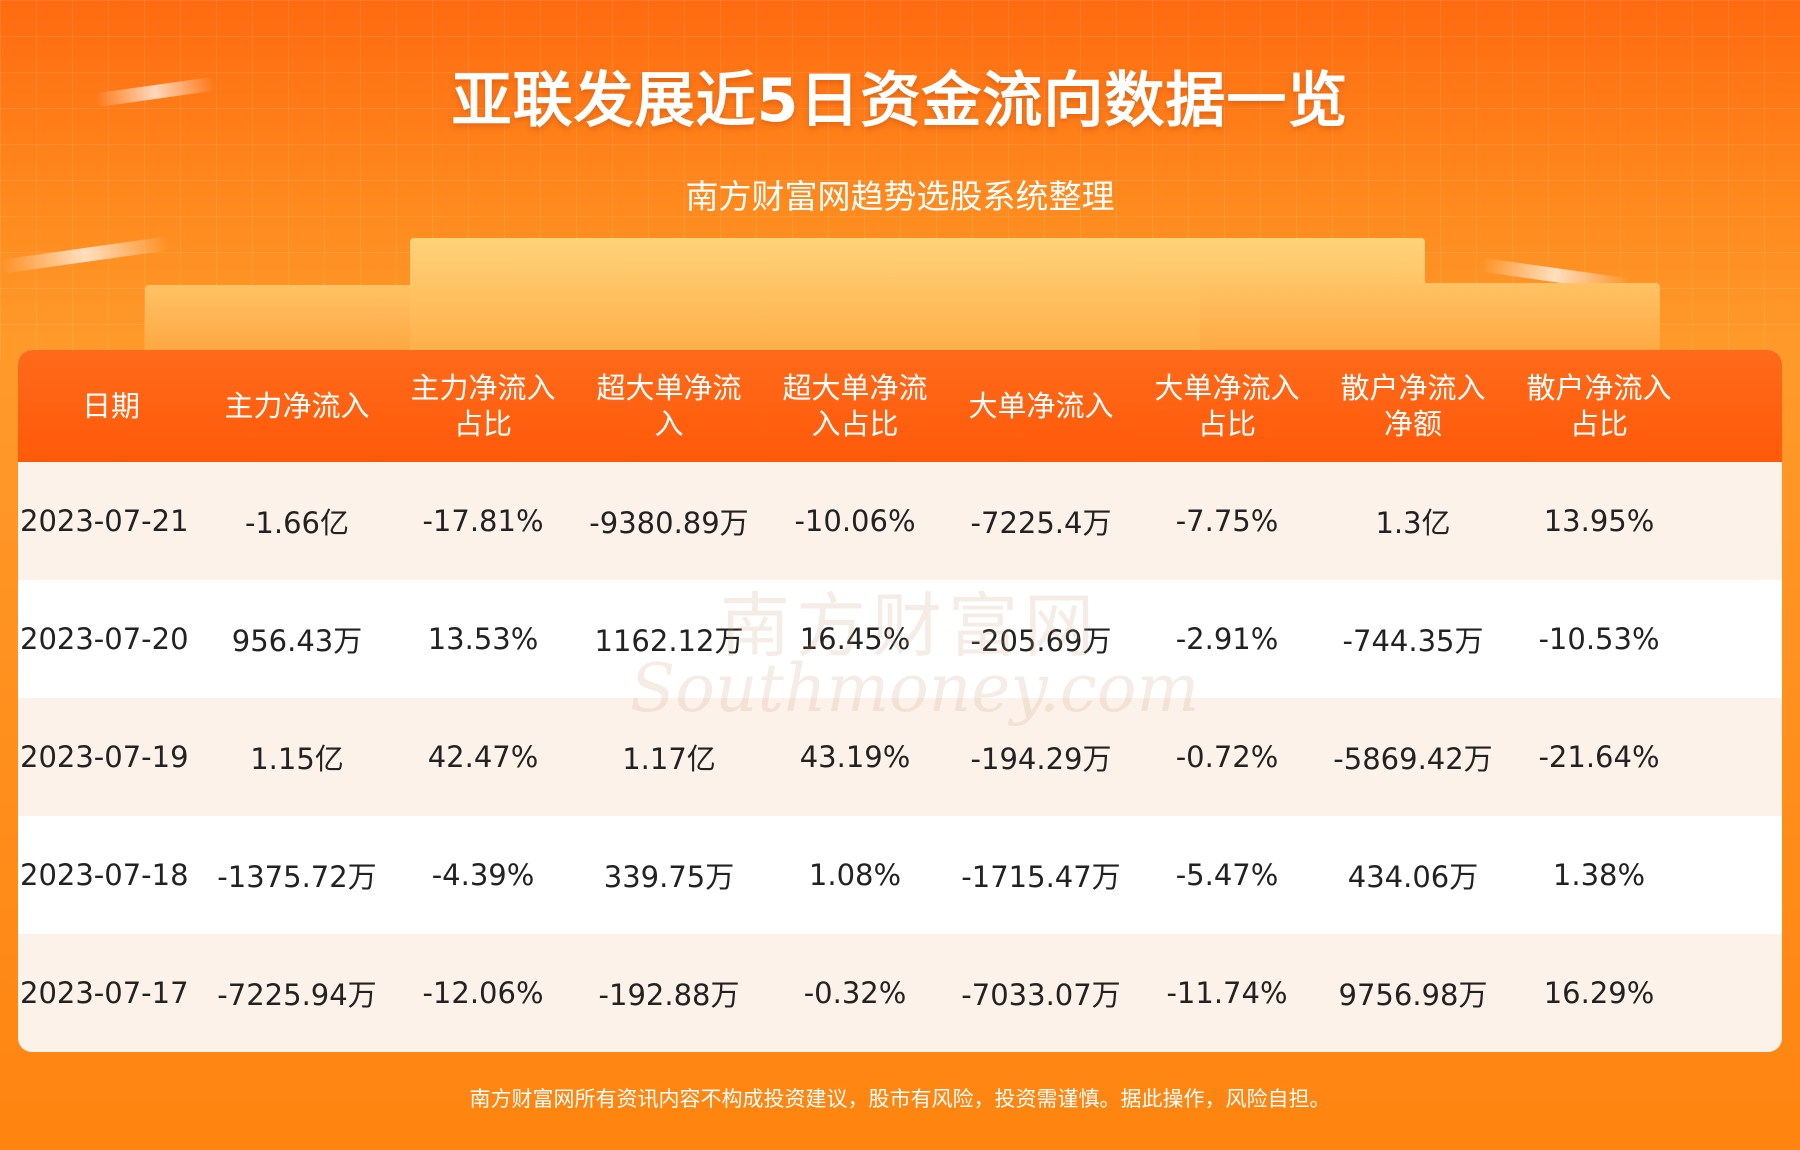 This screenshot has width=1800, height=1150. I want to click on value-cell: 13.95%, so click(1599, 521).